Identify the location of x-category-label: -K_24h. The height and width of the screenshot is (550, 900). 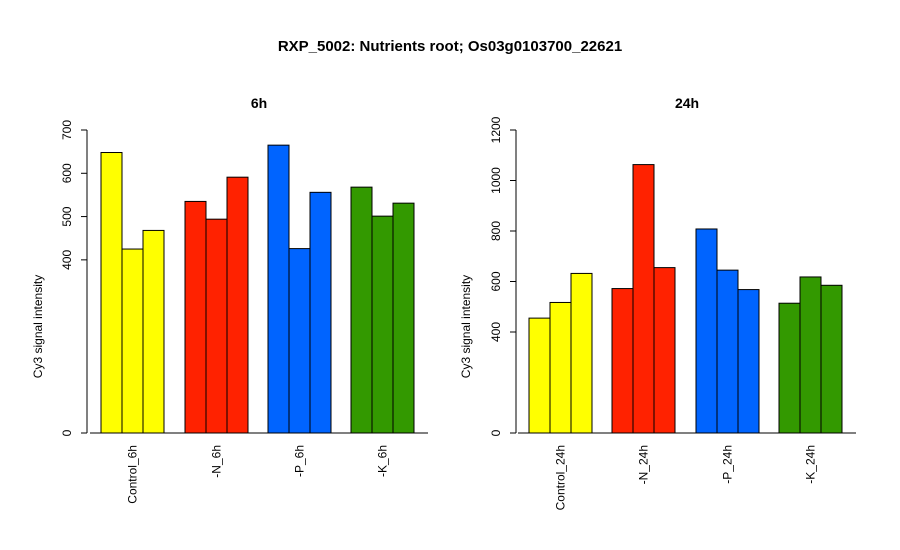
(811, 464).